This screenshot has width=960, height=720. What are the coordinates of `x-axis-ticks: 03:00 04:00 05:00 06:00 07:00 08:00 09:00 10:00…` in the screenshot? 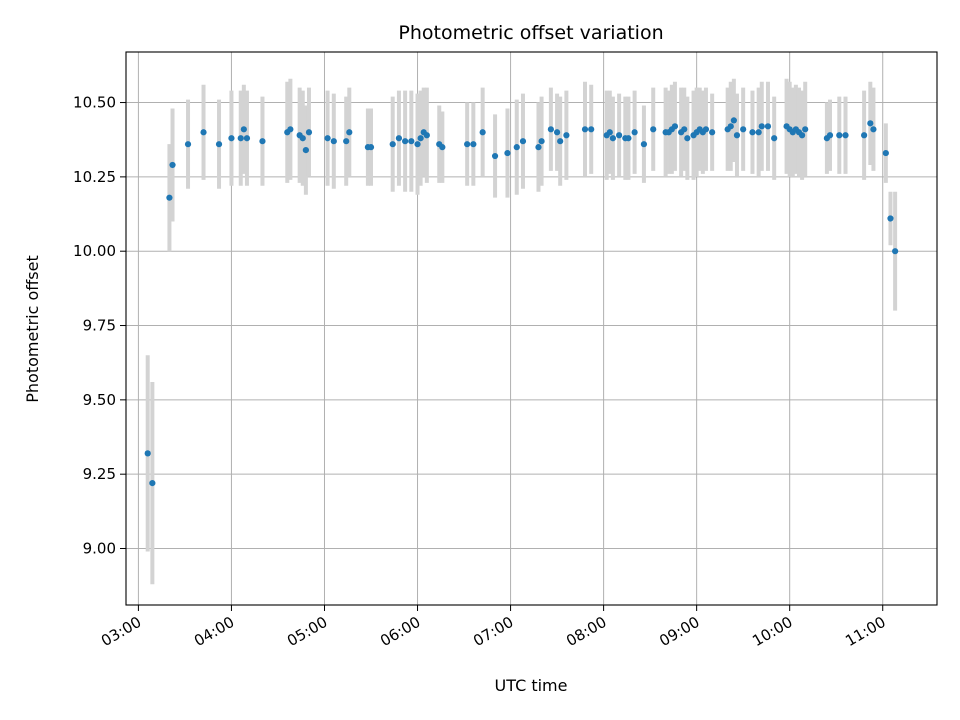 It's located at (493, 627).